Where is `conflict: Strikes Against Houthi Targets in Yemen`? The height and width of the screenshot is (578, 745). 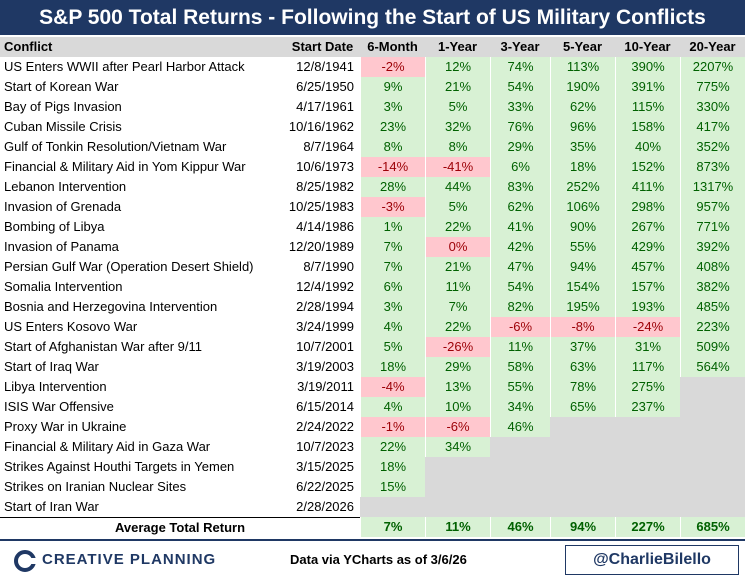
conflict: Strikes Against Houthi Targets in Yemen is located at coordinates (119, 466).